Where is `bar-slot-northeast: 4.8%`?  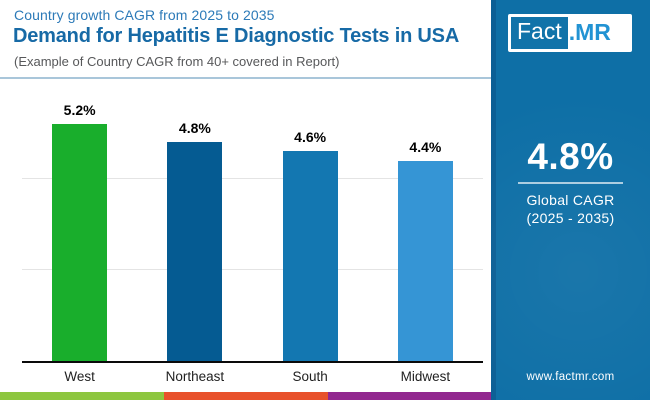 bar-slot-northeast: 4.8% is located at coordinates (194, 241).